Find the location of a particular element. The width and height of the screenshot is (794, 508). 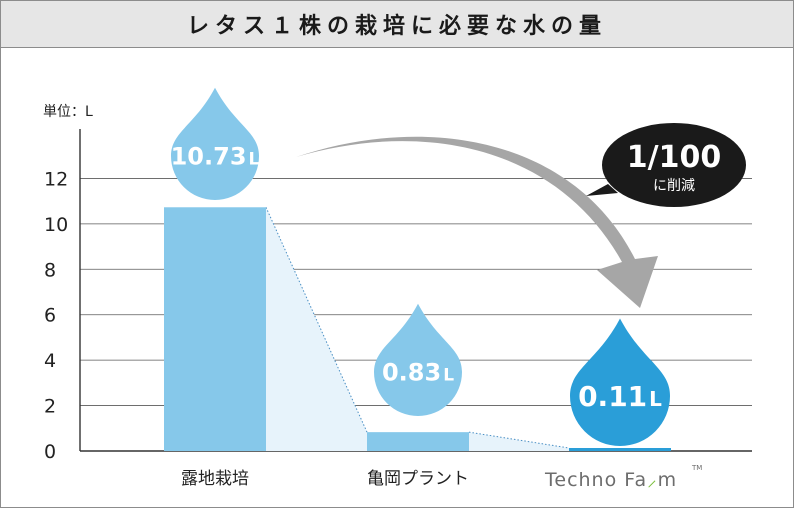

brand-leaf: ⸝ is located at coordinates (652, 480).